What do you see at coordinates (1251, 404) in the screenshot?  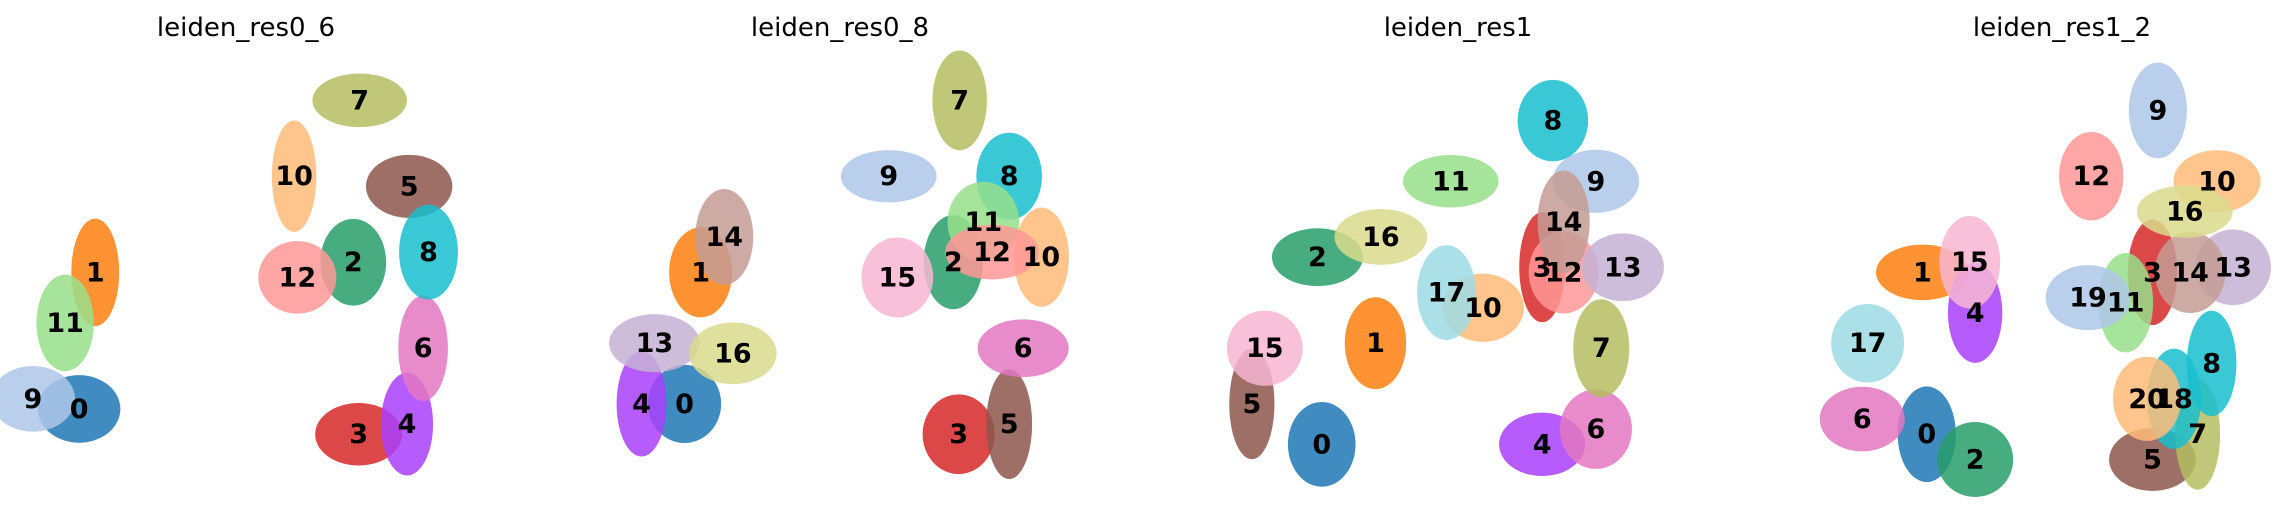 I see `cluster-label-3-5: 5` at bounding box center [1251, 404].